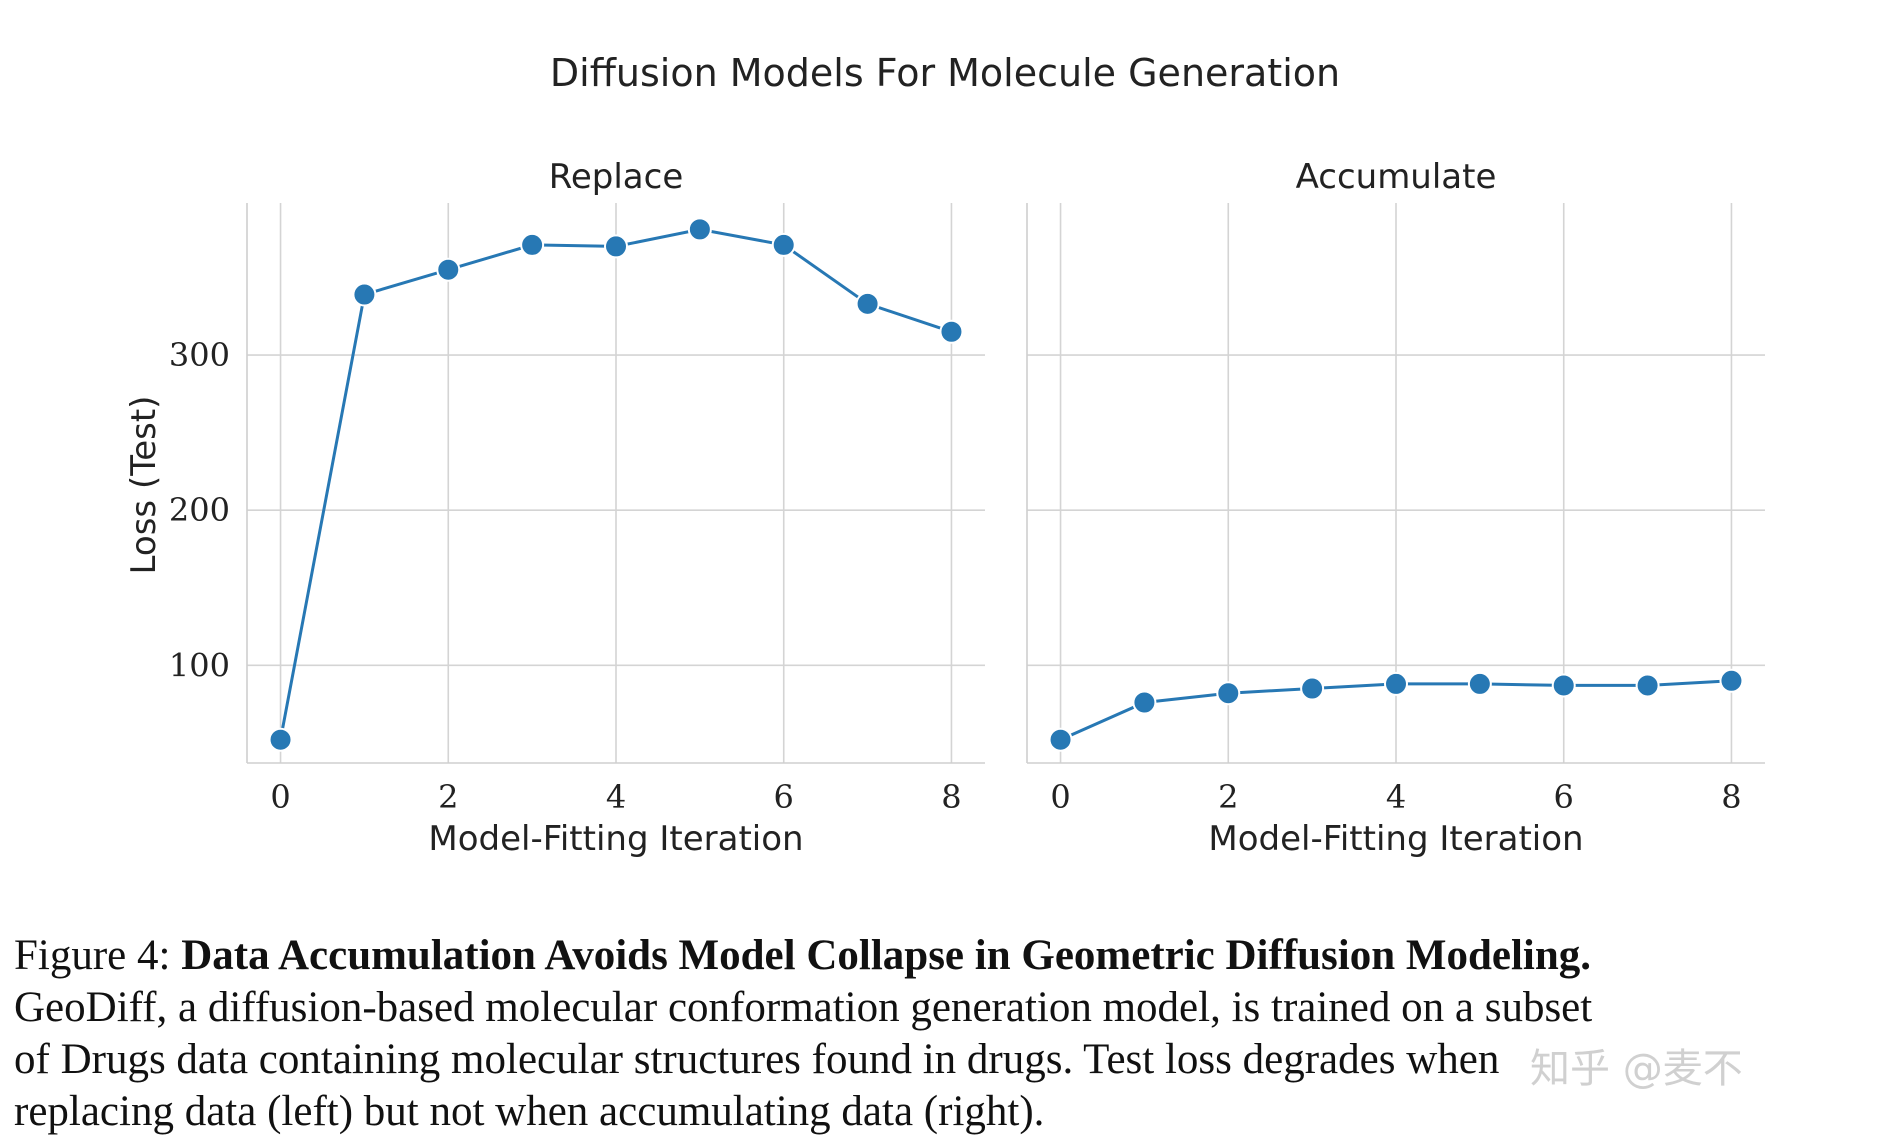  Describe the element at coordinates (92, 955) in the screenshot. I see `caption-label: Figure 4:` at that location.